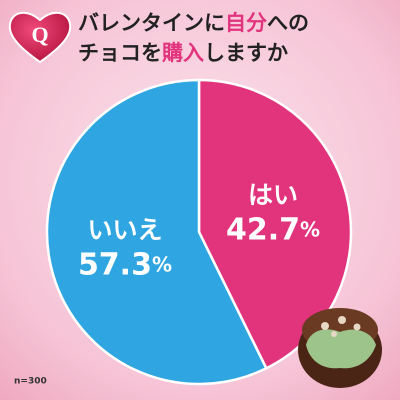 Image resolution: width=400 pixels, height=400 pixels. I want to click on category-label: いいえ, so click(124, 229).